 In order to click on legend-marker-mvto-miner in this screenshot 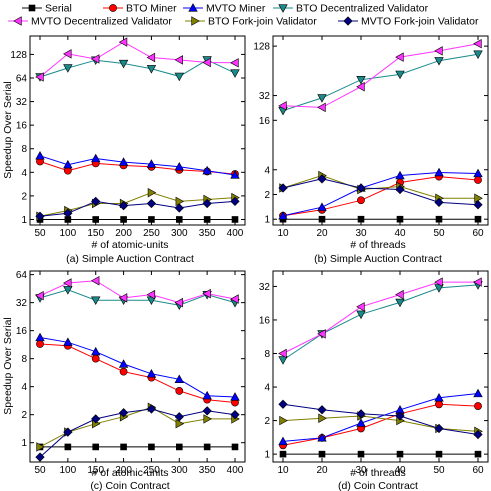, I will do `click(193, 7)`.